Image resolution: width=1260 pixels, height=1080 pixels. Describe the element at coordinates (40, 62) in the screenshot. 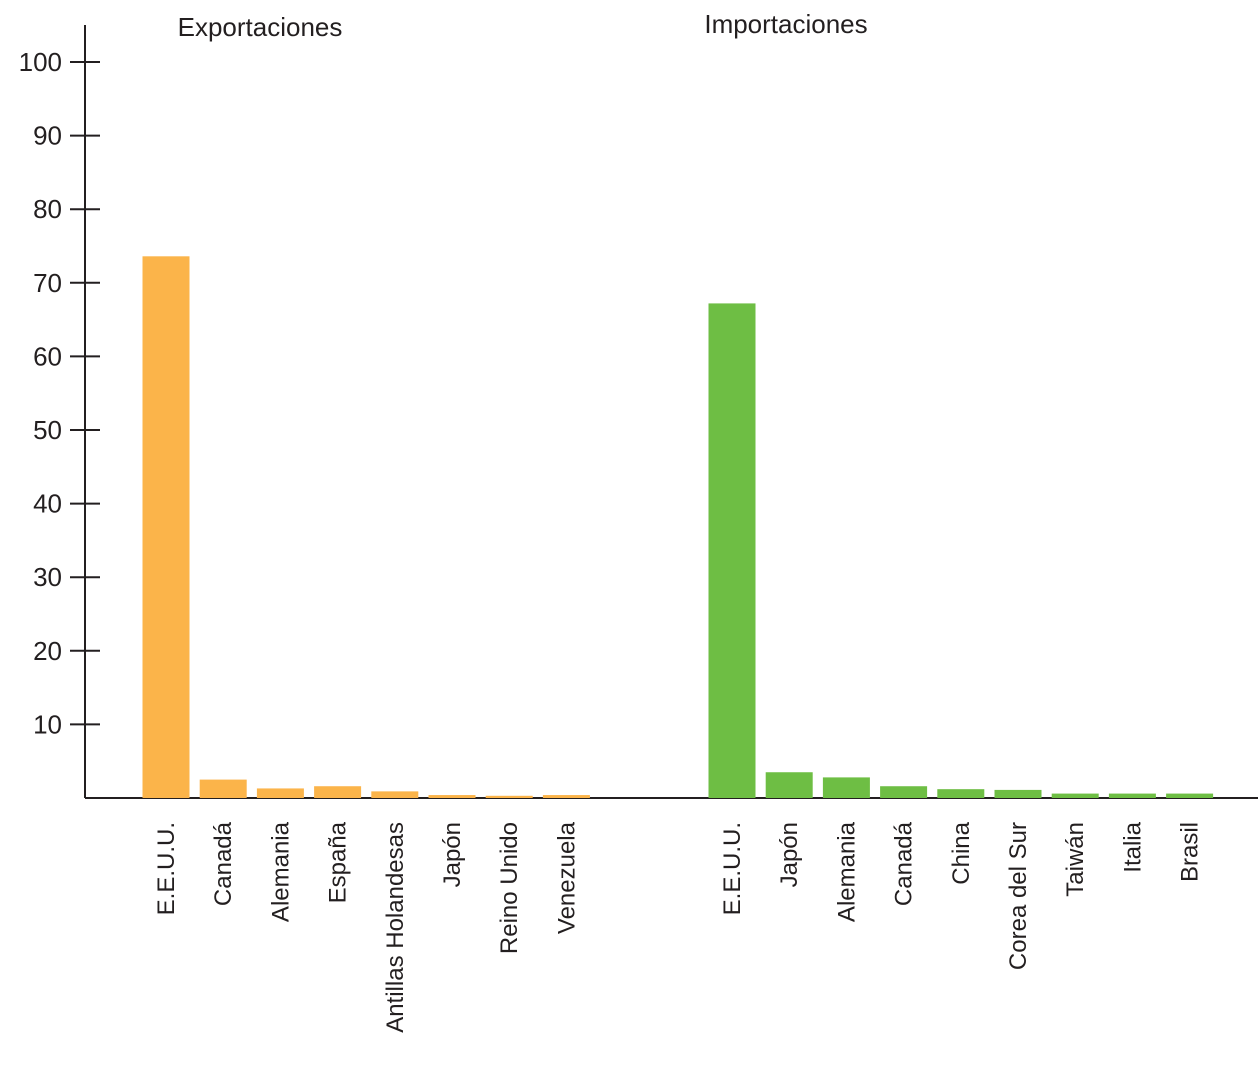

I see `y-tick-label: 100` at that location.